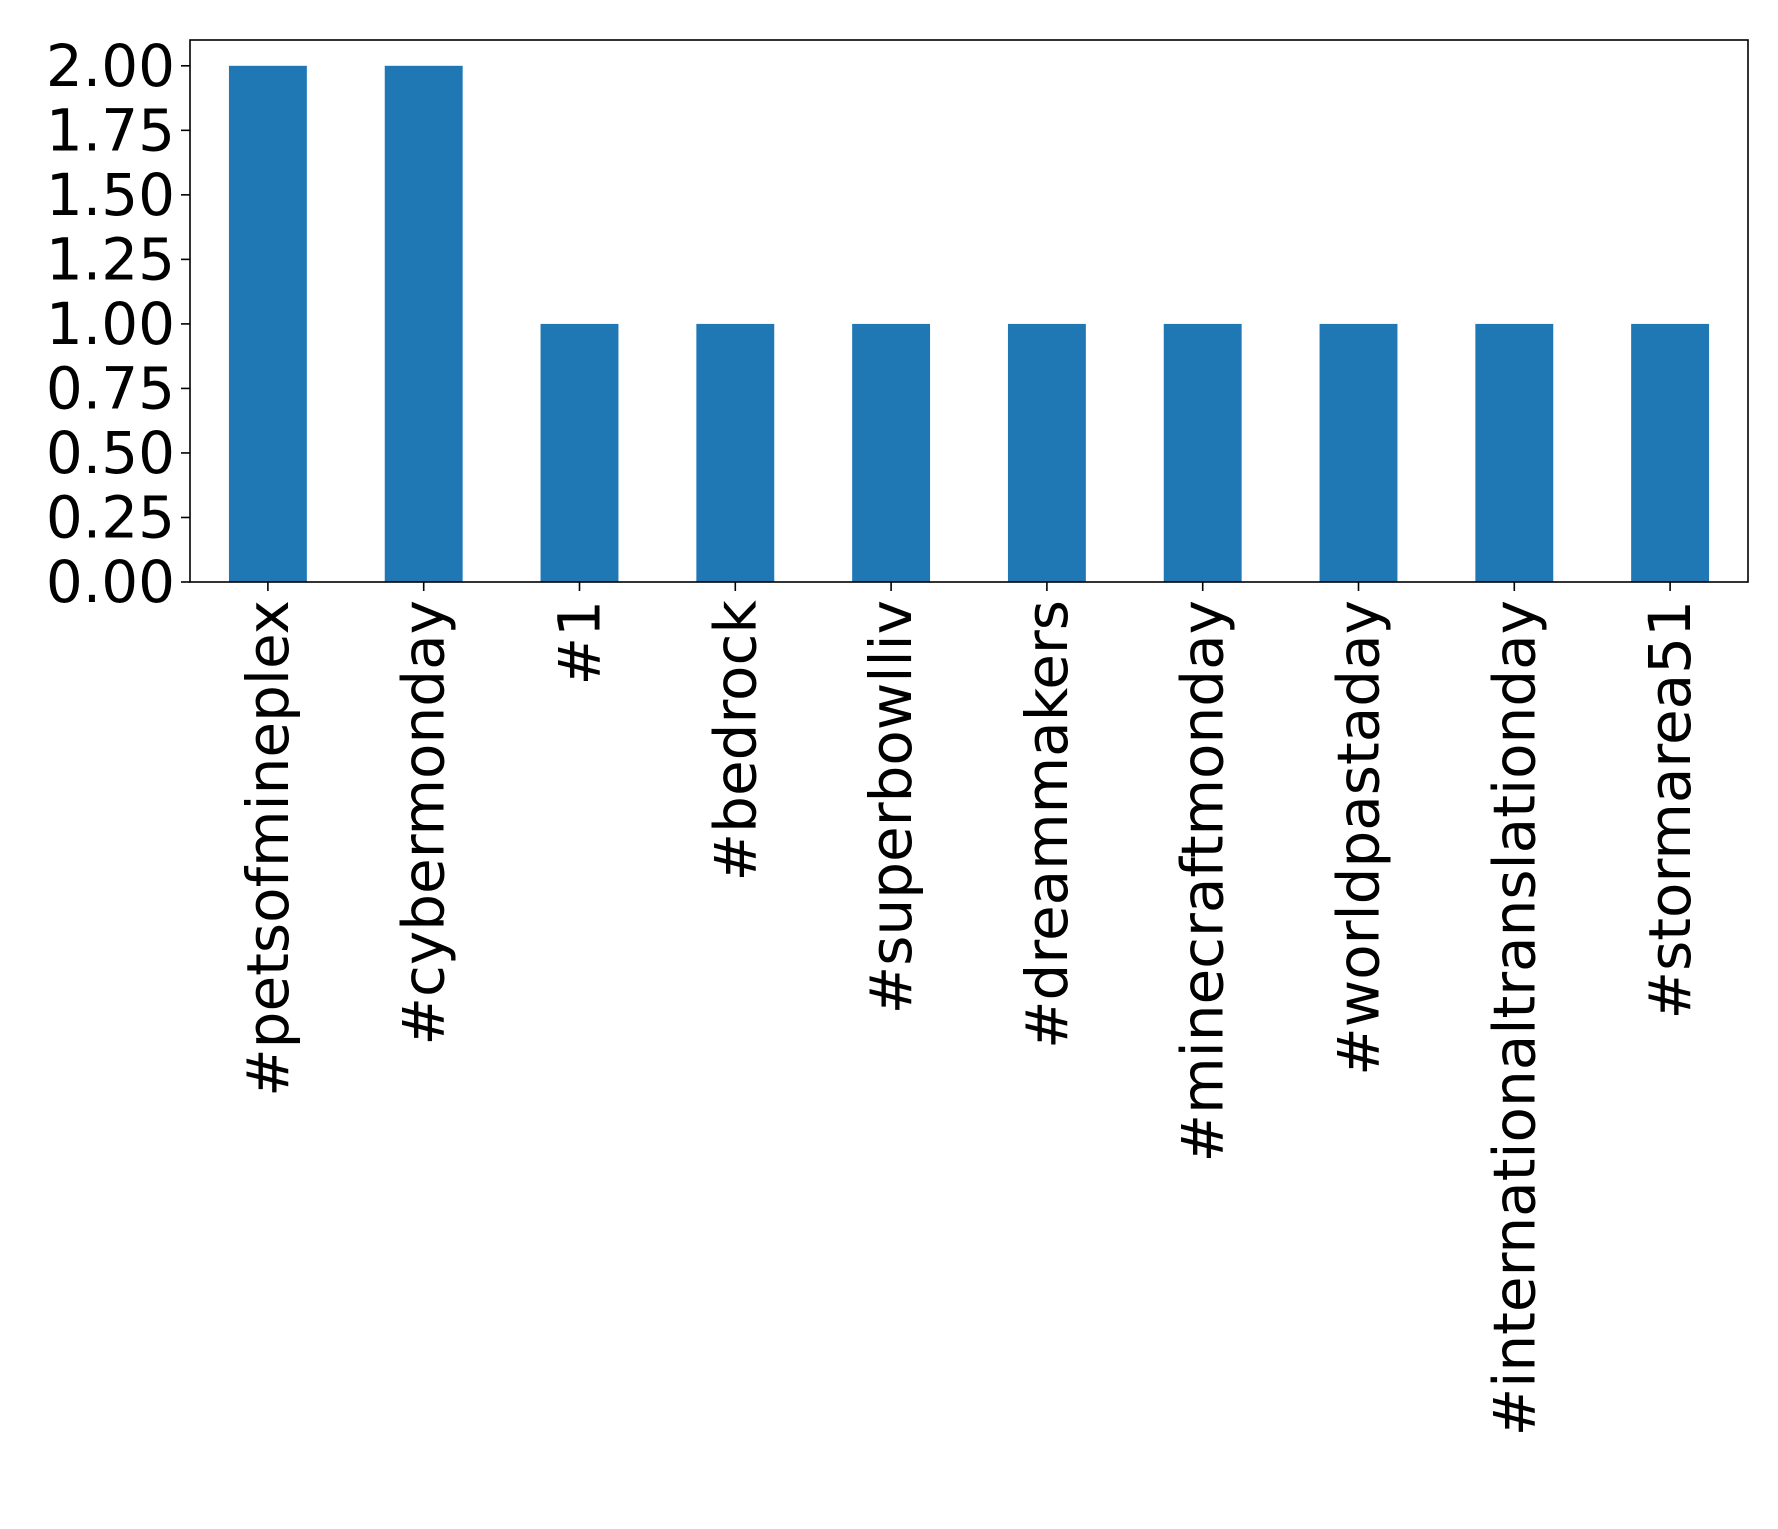  Describe the element at coordinates (110, 66) in the screenshot. I see `y-tick-label-8: 2.00` at that location.